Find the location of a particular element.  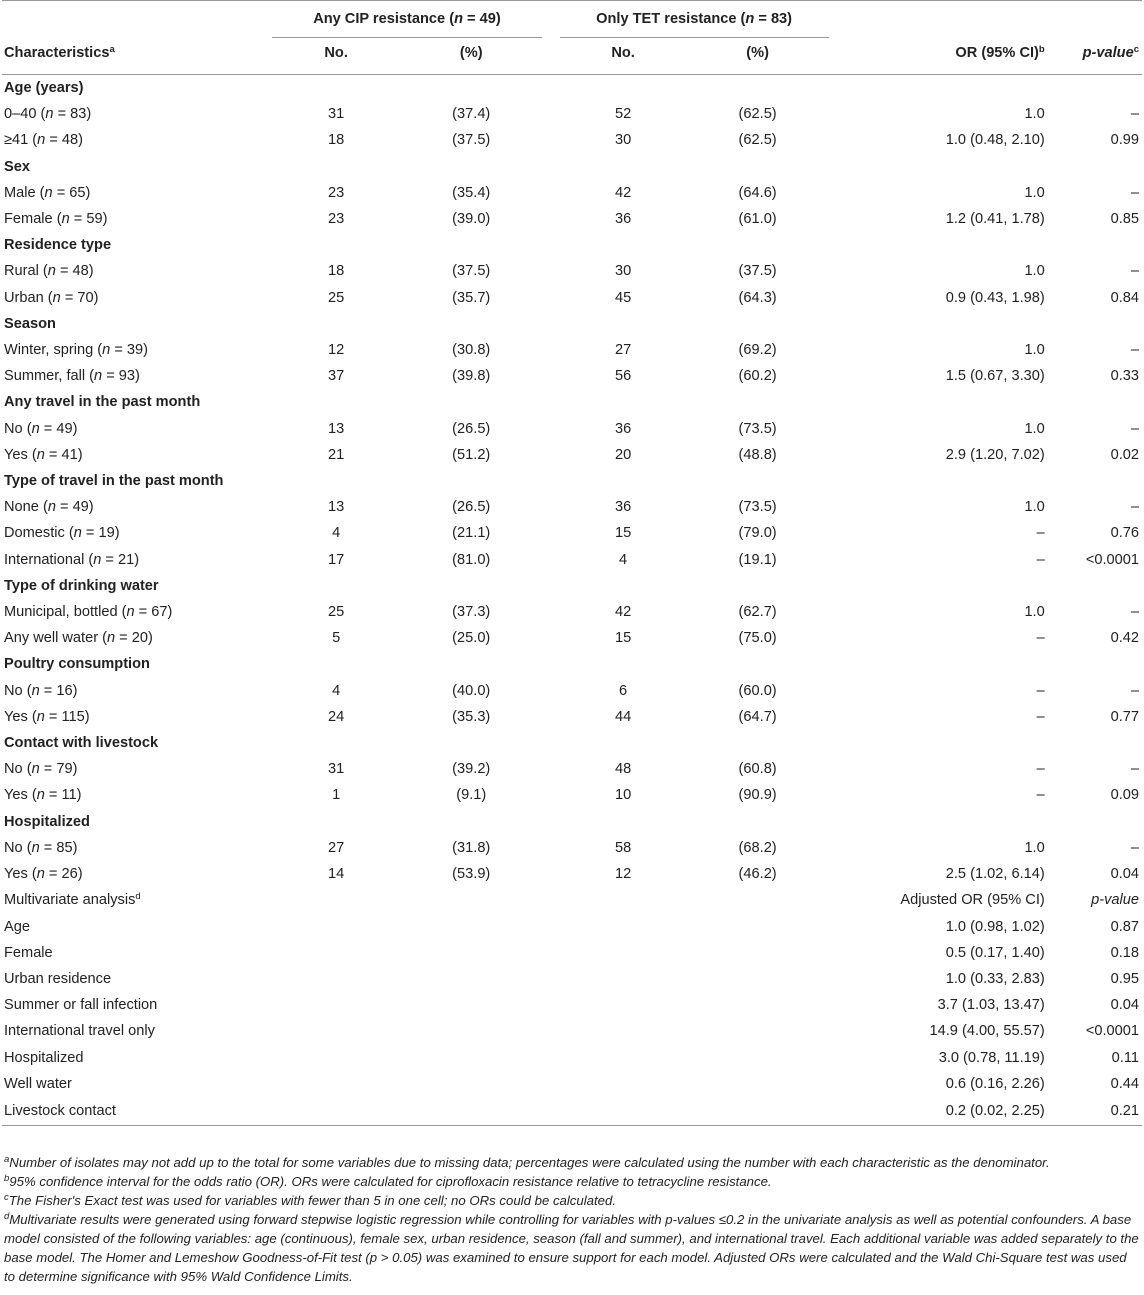

cip-count-cell: 4 is located at coordinates (336, 533).